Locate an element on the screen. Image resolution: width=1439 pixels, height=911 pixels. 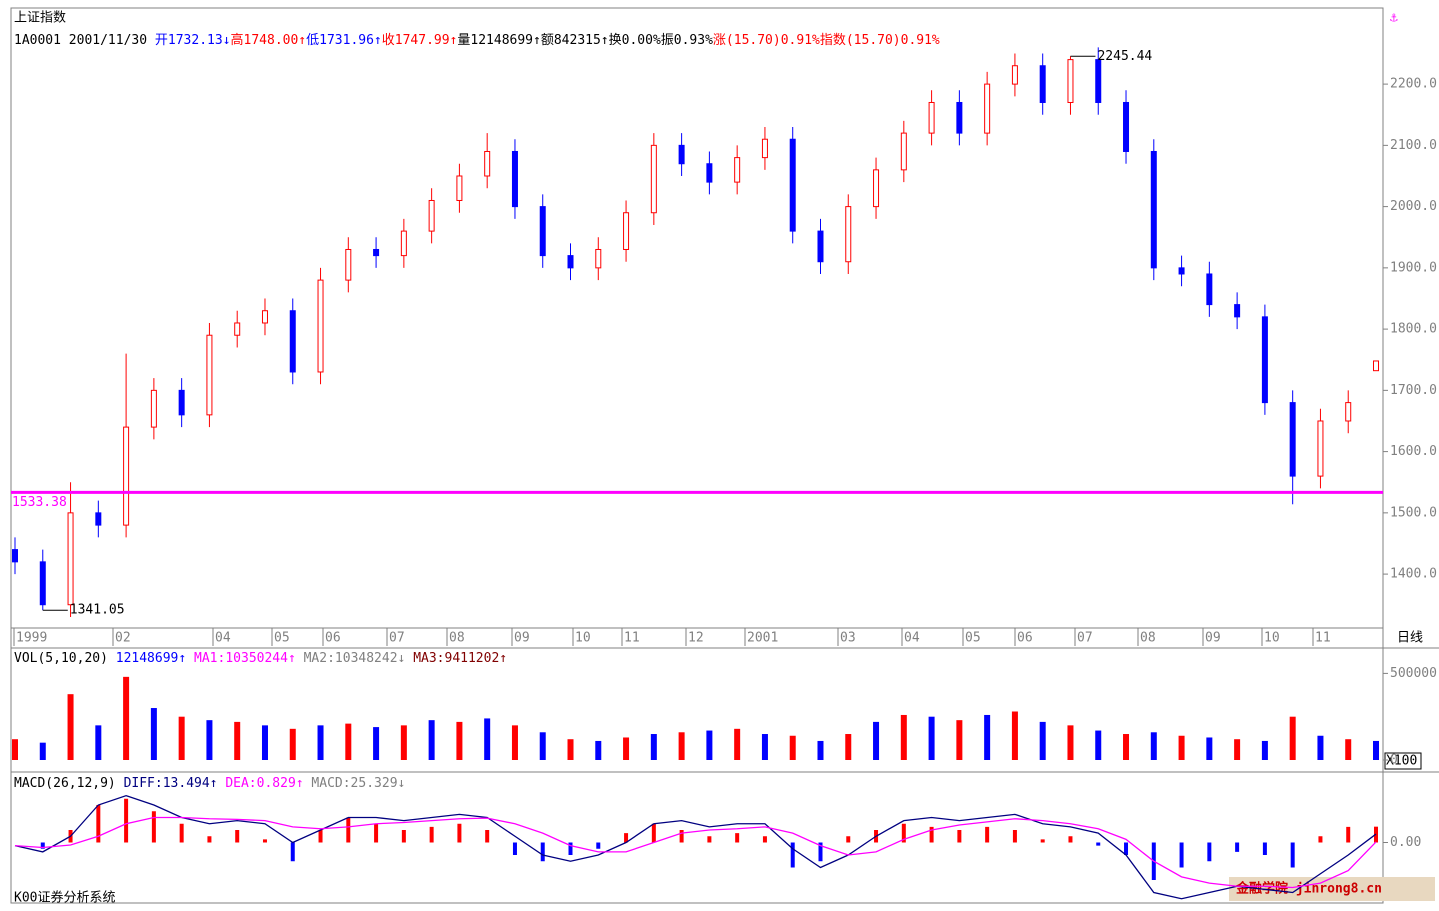
x-tick-label: 2001 is located at coordinates (762, 638).